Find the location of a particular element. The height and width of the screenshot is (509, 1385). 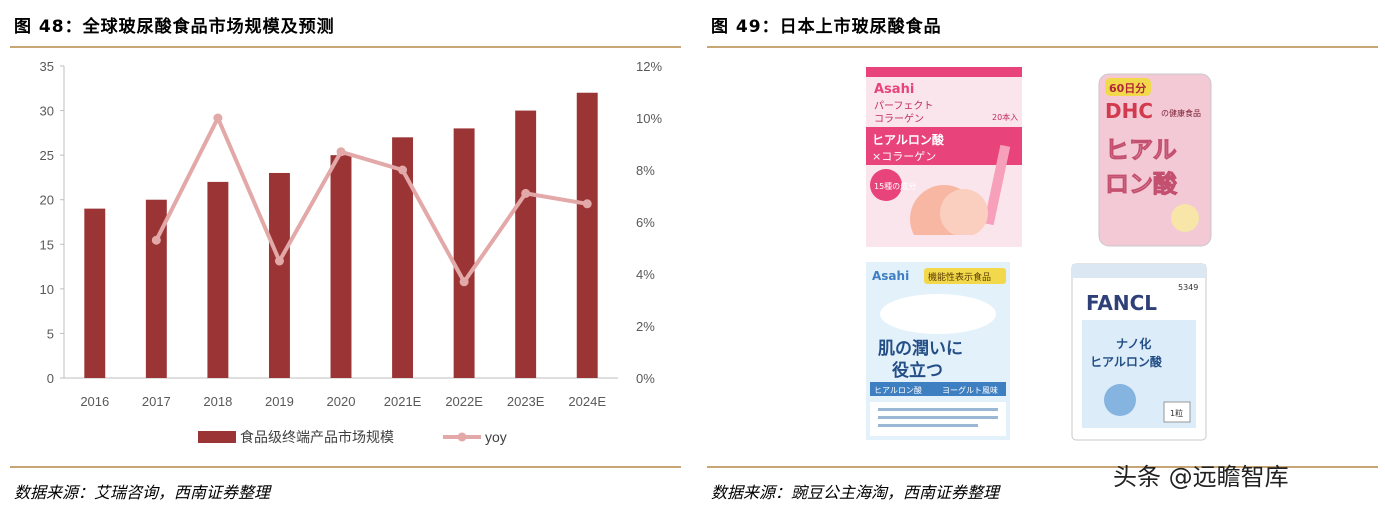

left-y-tick-label: 20 is located at coordinates (47, 200).